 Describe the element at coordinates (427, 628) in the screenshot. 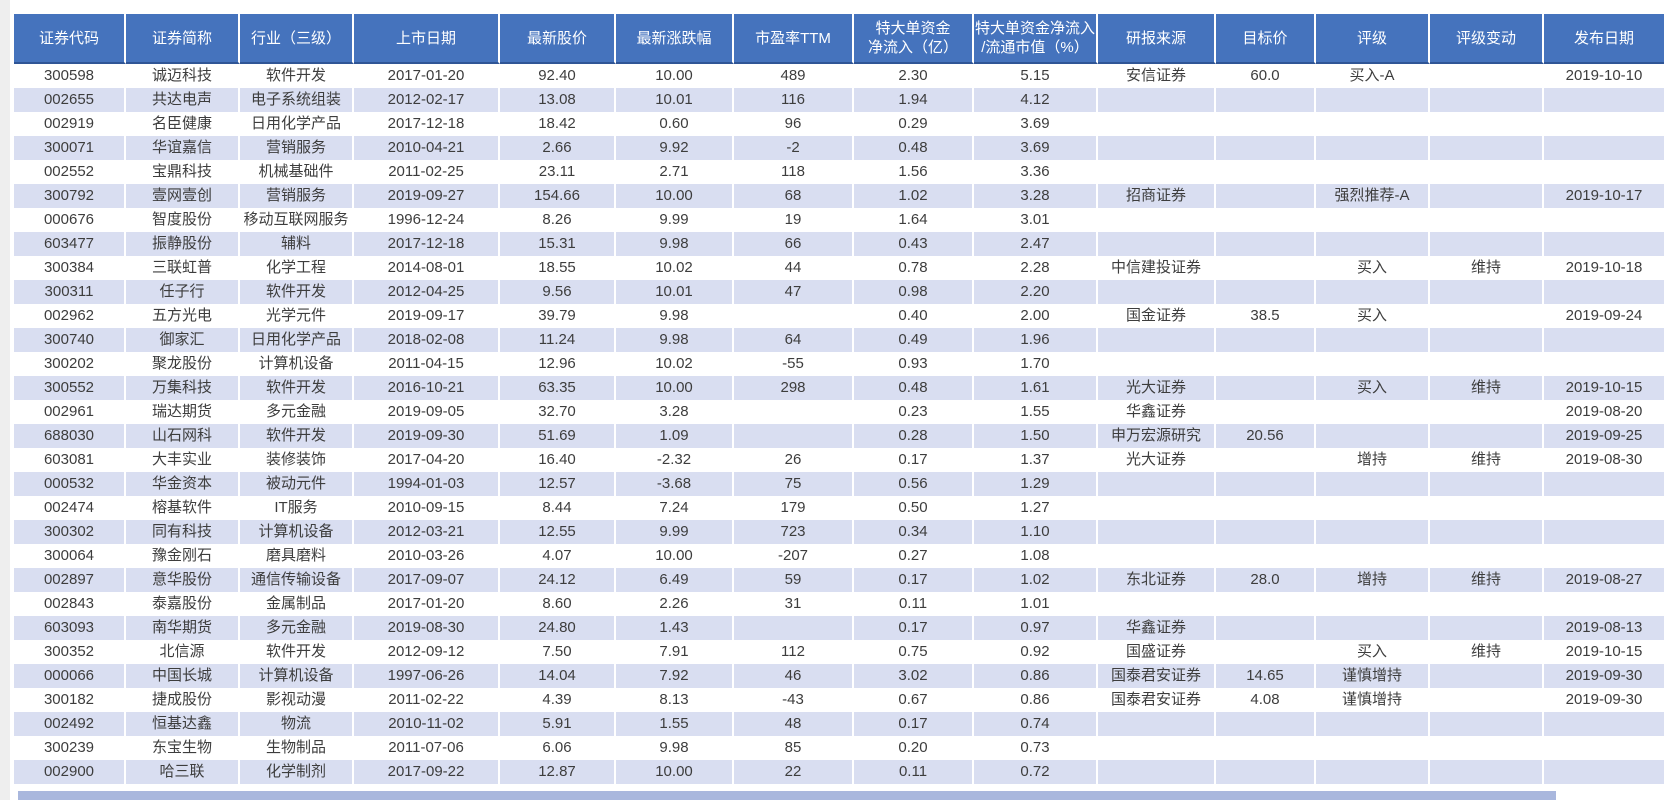

I see `cell-list_date: 2019-08-30` at that location.